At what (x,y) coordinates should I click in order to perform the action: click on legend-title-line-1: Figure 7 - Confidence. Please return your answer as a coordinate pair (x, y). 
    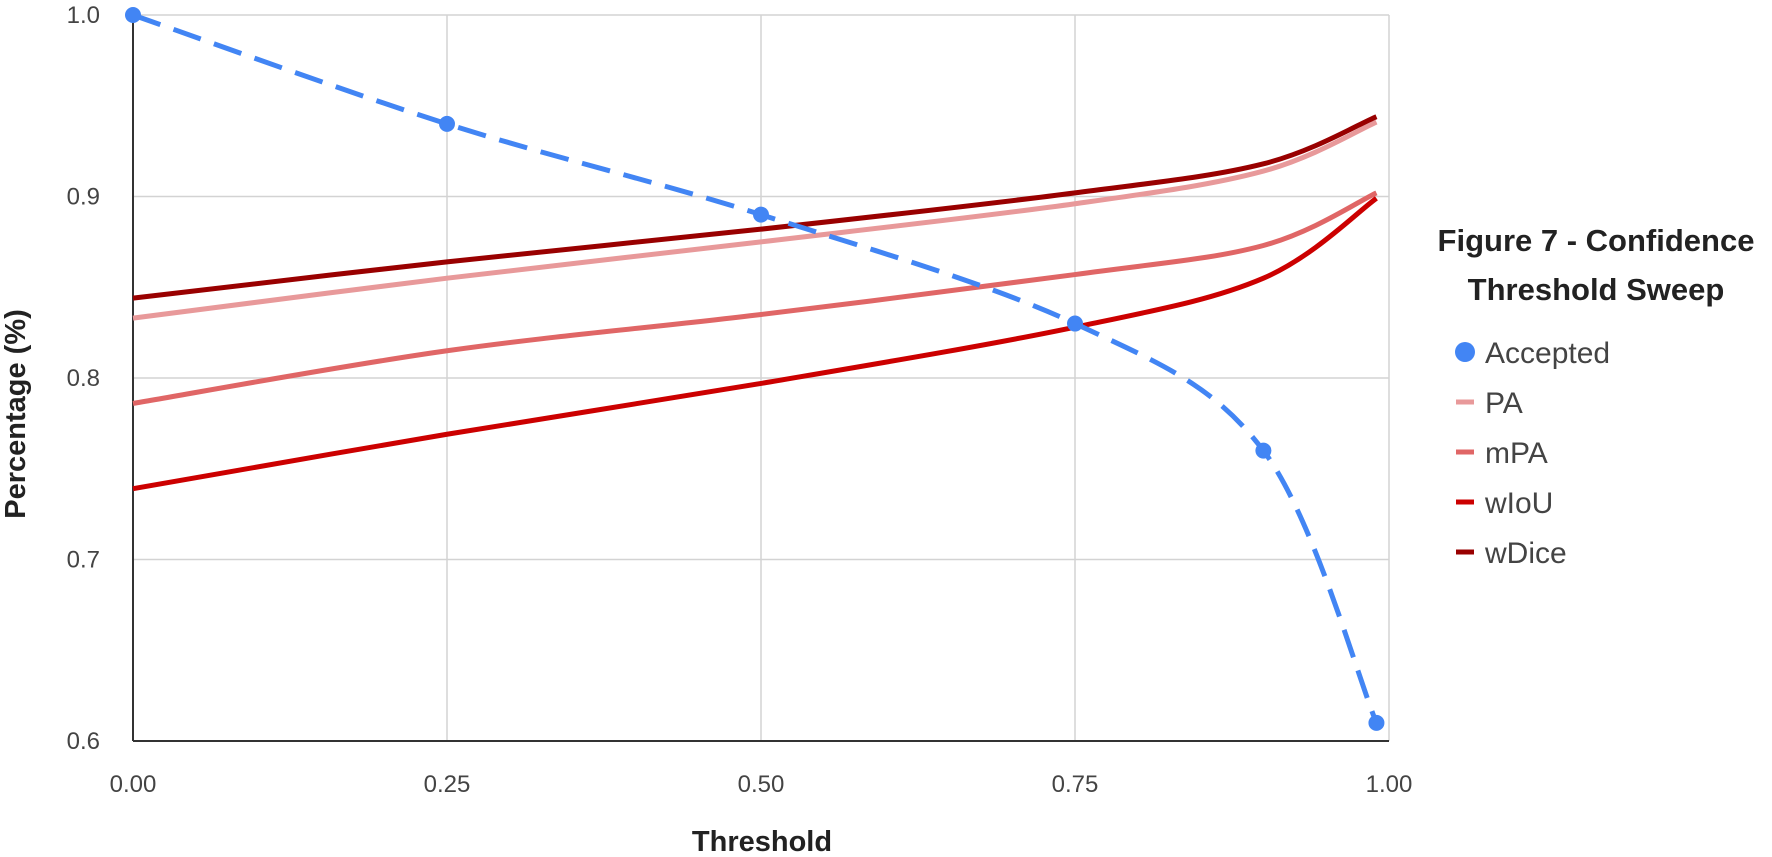
    Looking at the image, I should click on (1596, 240).